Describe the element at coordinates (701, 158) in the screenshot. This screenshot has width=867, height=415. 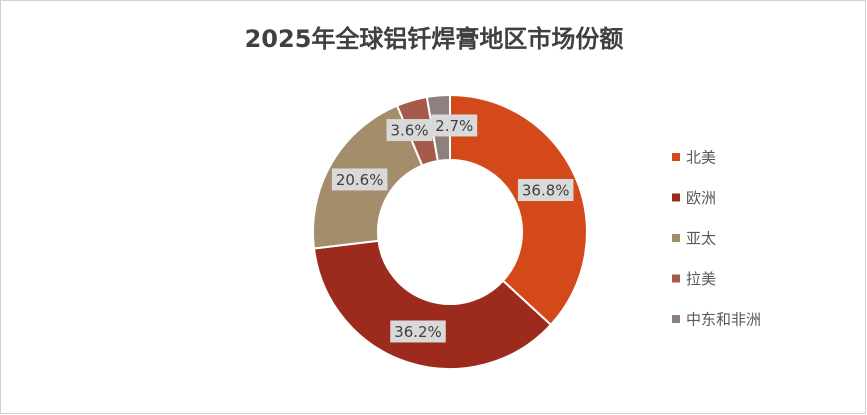
I see `legend-label: 北美` at that location.